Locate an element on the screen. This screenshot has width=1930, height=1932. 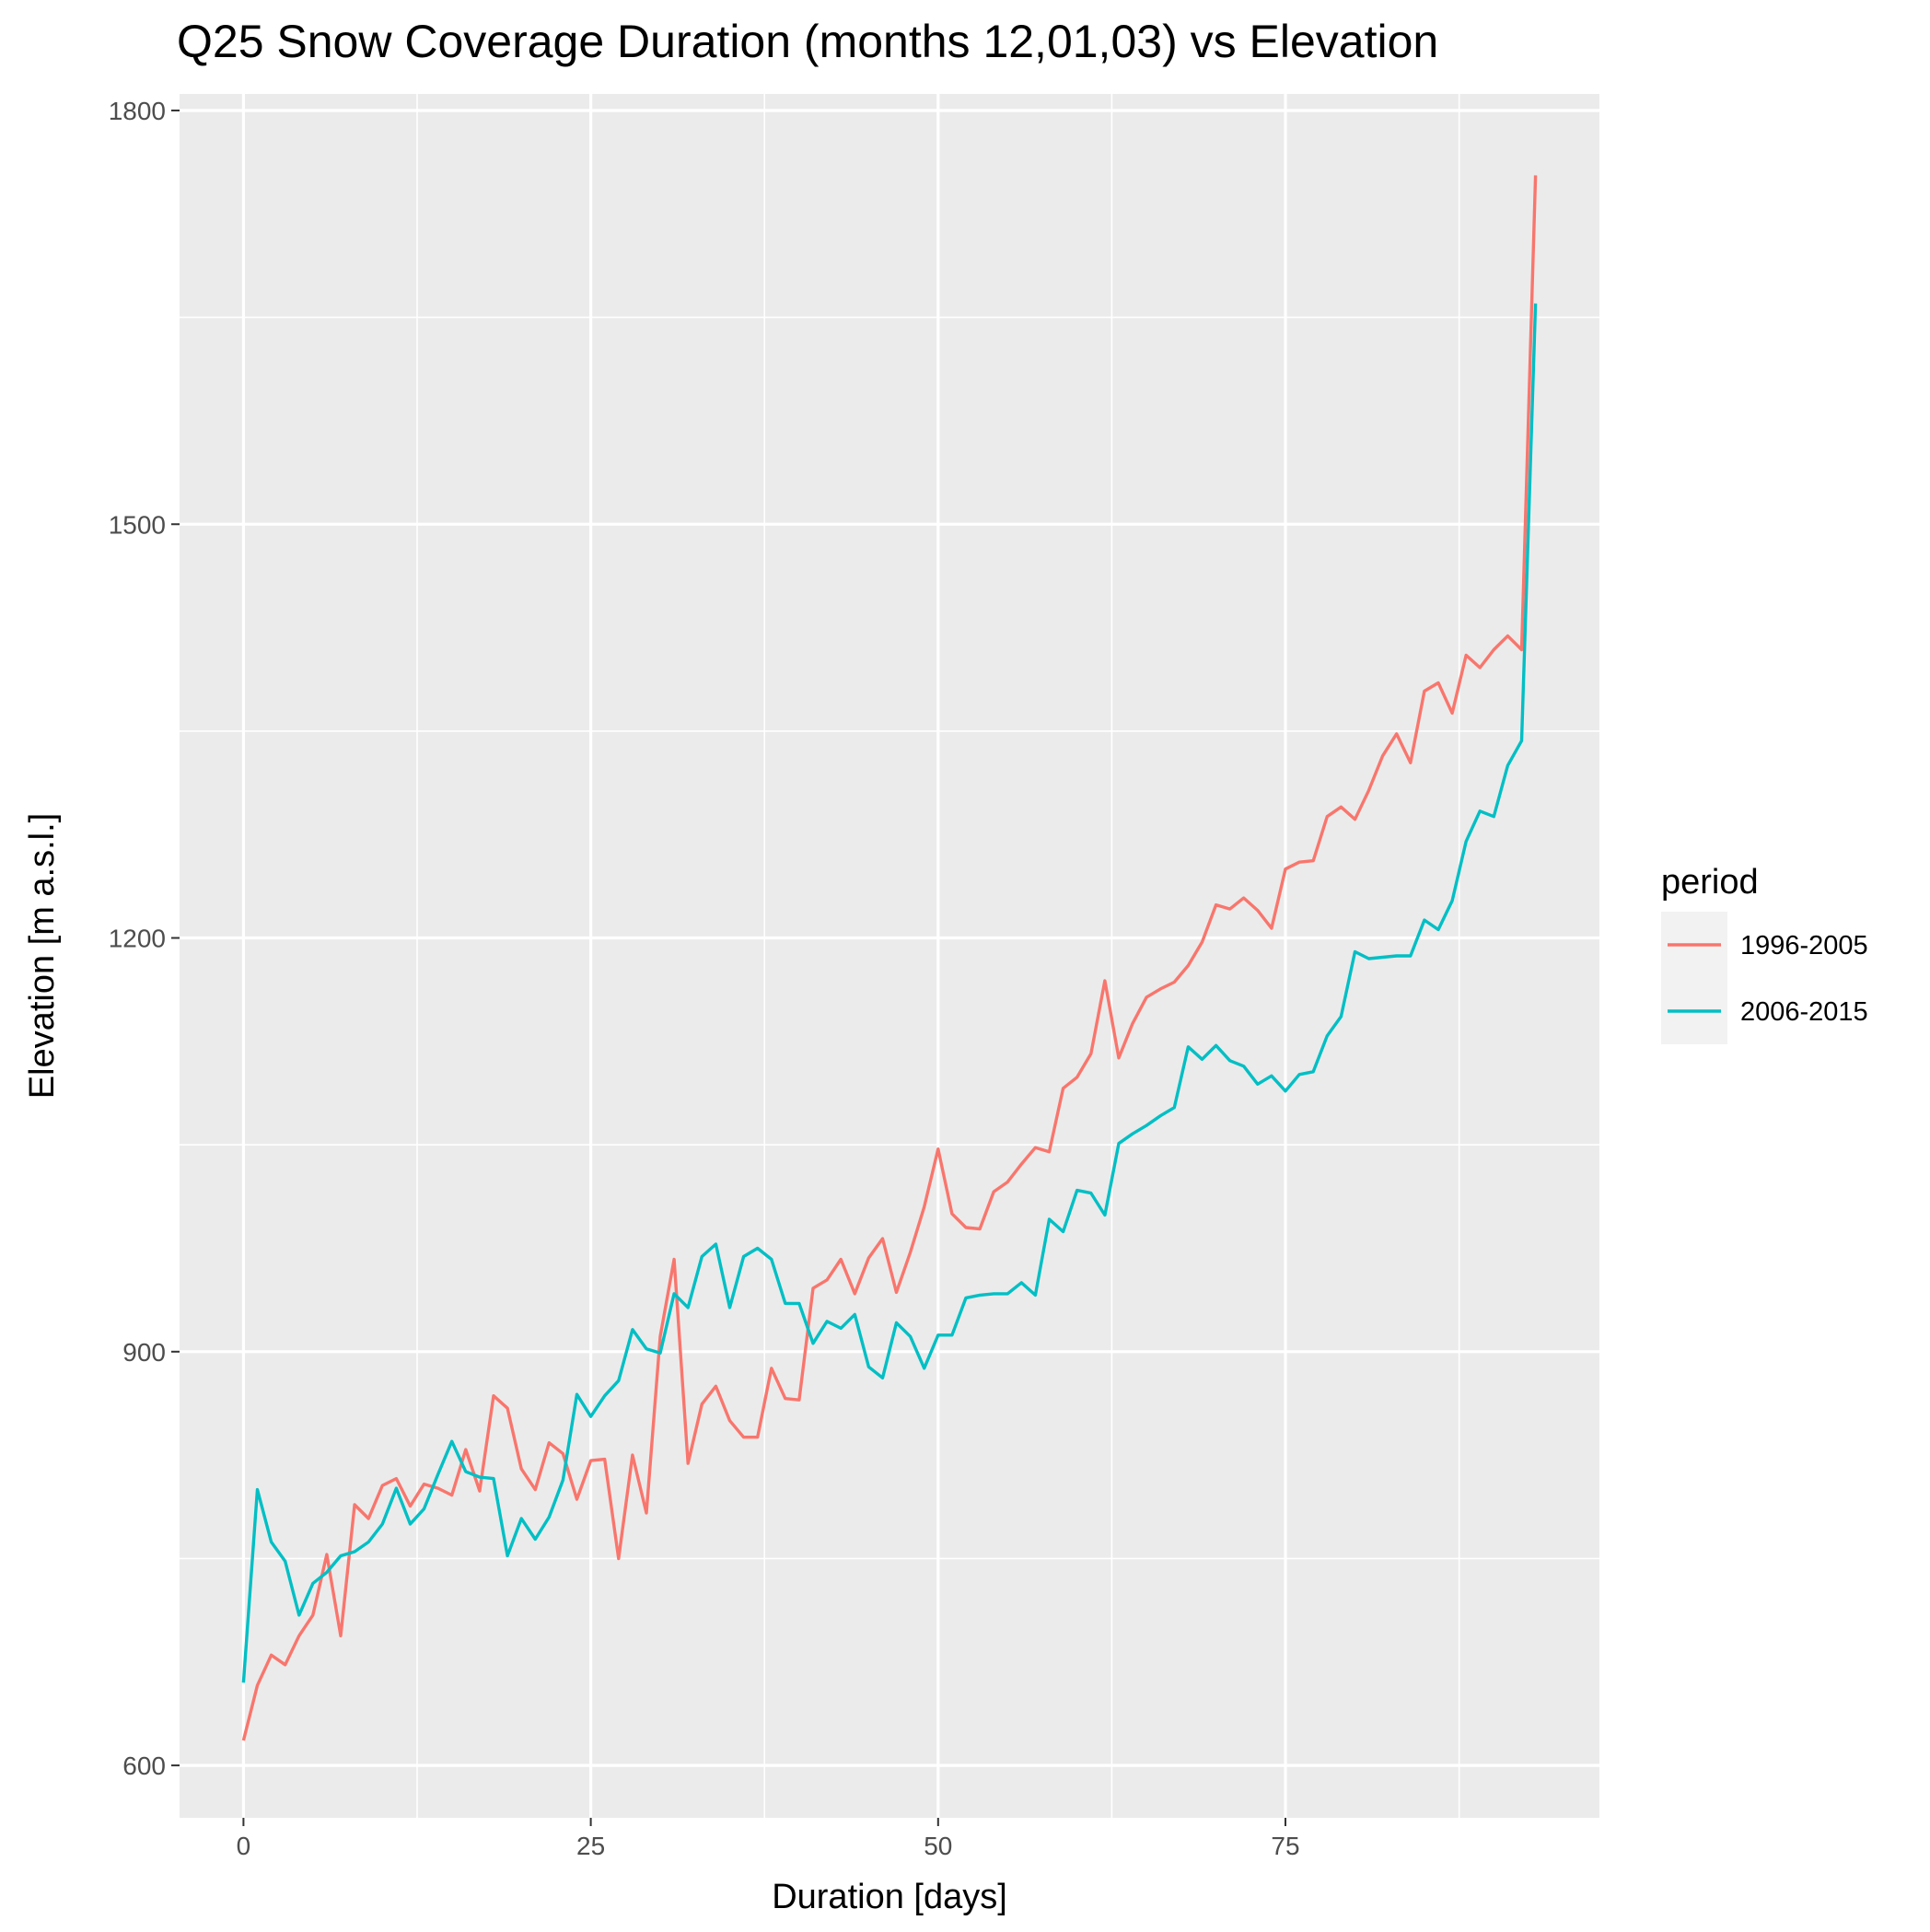
legend-label: 2006-2015 is located at coordinates (1804, 1012).